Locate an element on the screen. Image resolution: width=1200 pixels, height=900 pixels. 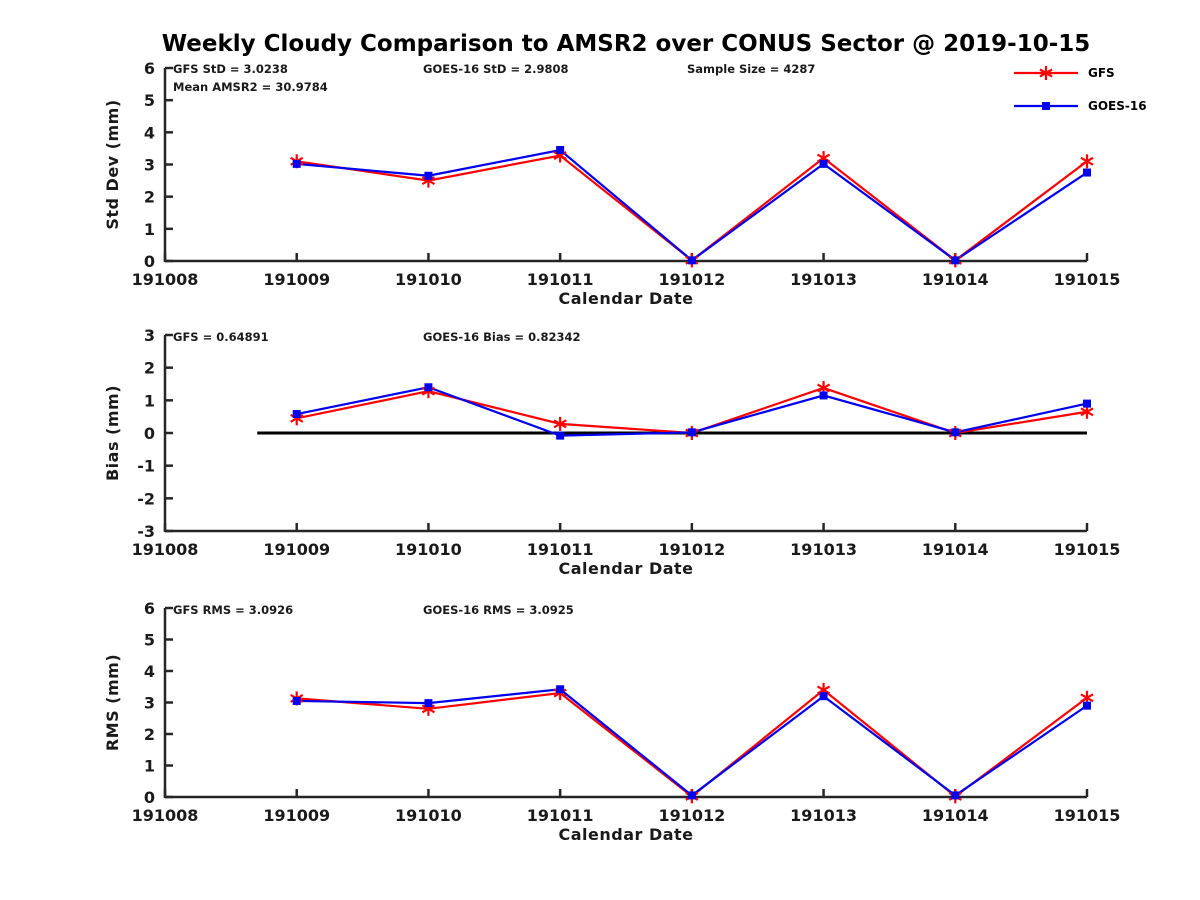
legend: GFS GOES-16 is located at coordinates (1079, 89).